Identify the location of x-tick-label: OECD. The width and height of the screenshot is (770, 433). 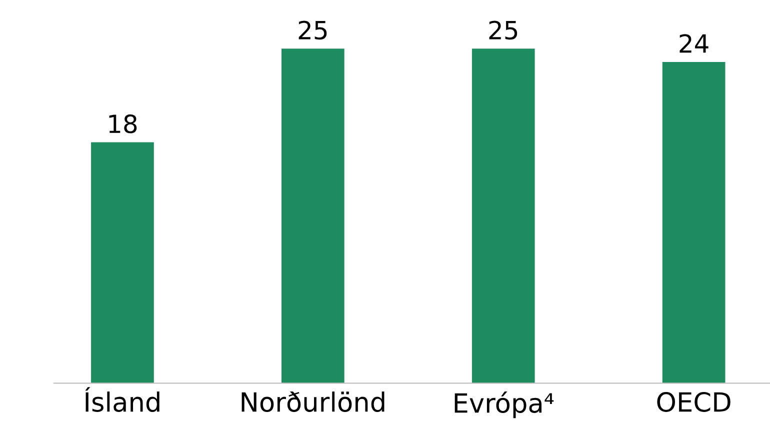
(693, 402).